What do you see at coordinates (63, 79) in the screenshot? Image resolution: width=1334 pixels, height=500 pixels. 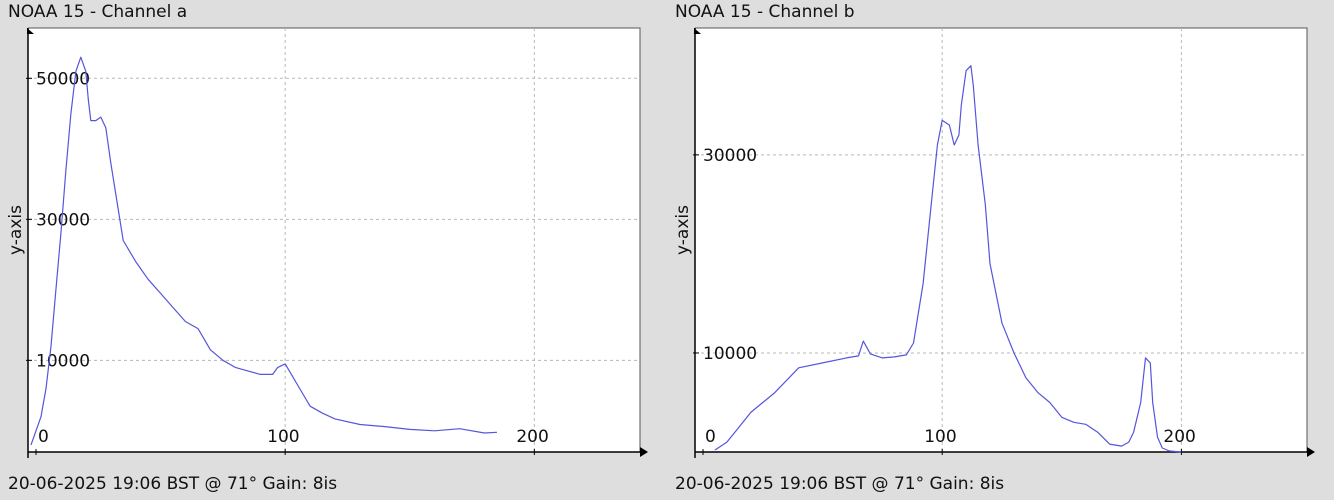 I see `y-tick-label: 50000` at bounding box center [63, 79].